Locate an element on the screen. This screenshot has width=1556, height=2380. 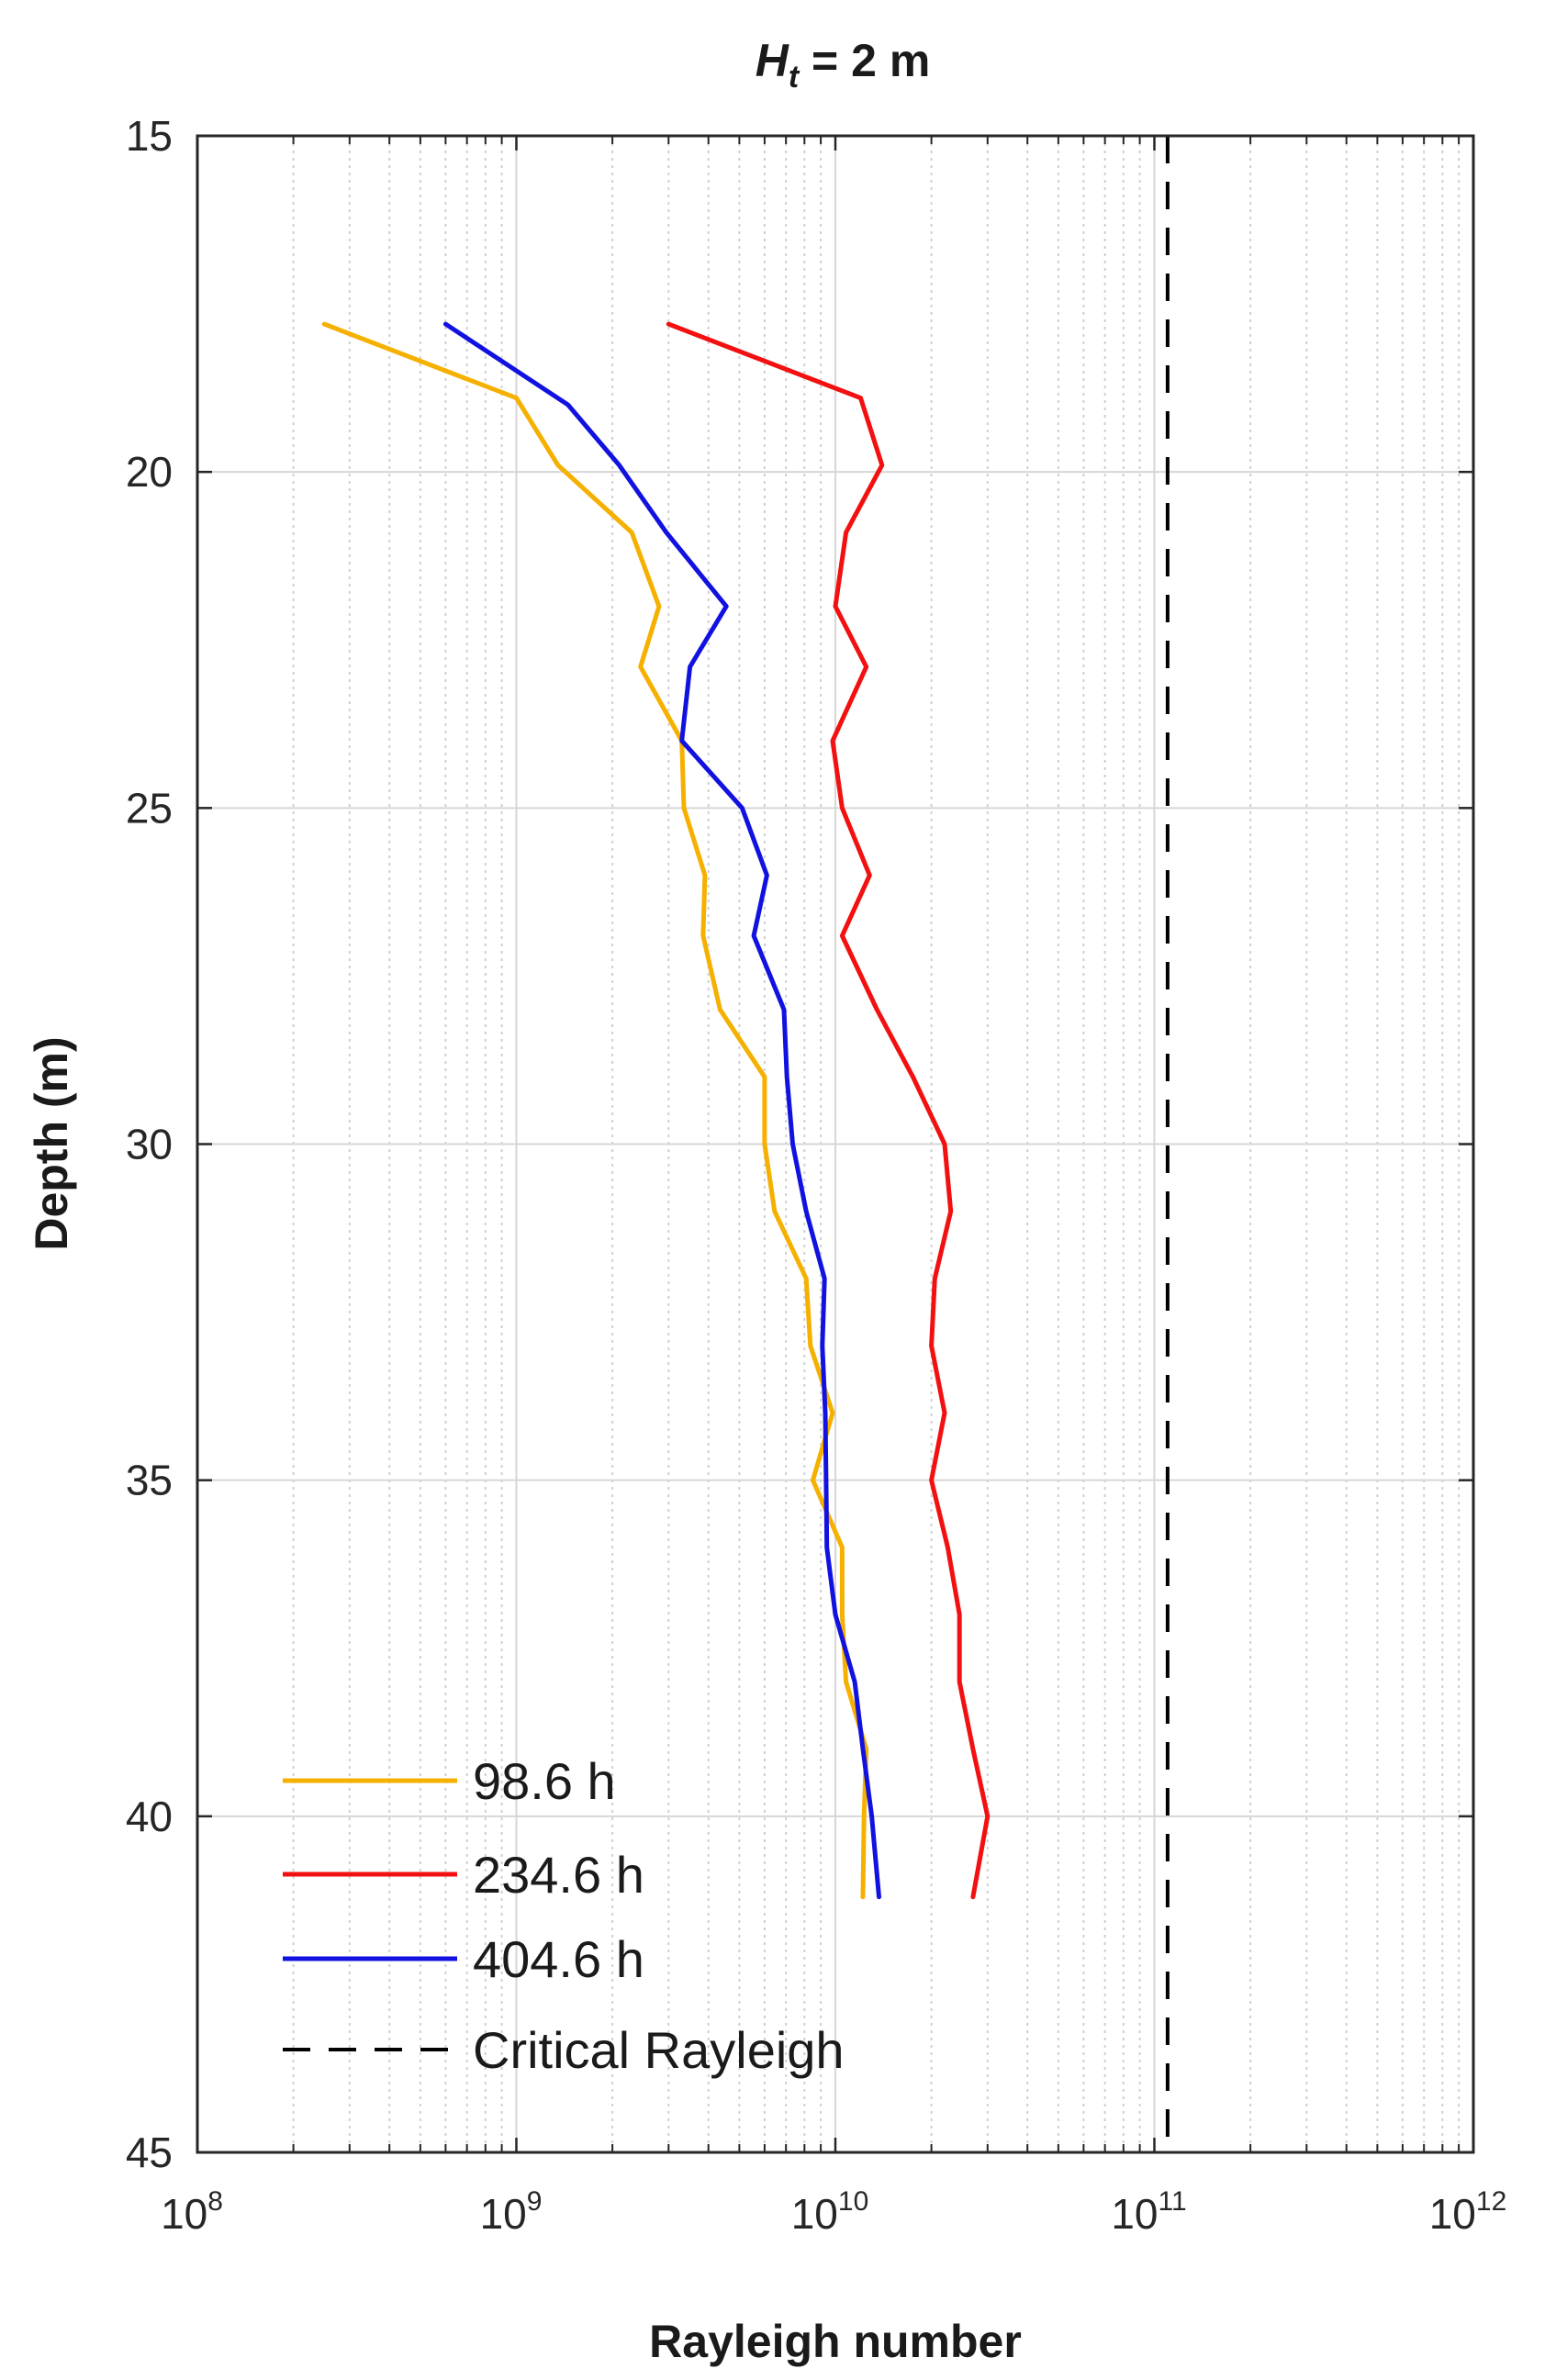
x-tick-label: 10⁸ is located at coordinates (192, 2212).